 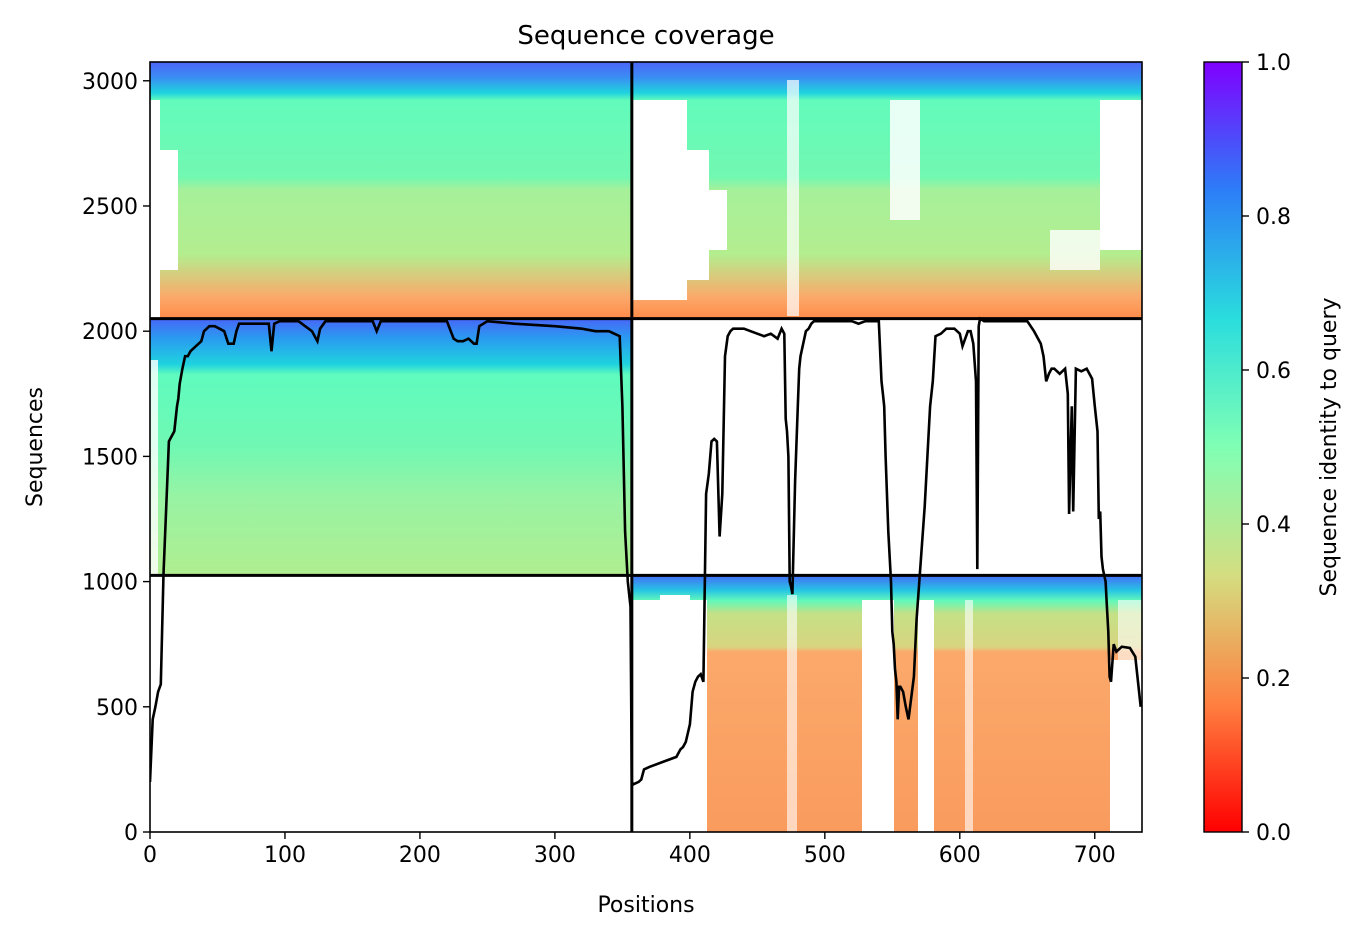 What do you see at coordinates (1329, 446) in the screenshot?
I see `colorbar-label: Sequence identity to query` at bounding box center [1329, 446].